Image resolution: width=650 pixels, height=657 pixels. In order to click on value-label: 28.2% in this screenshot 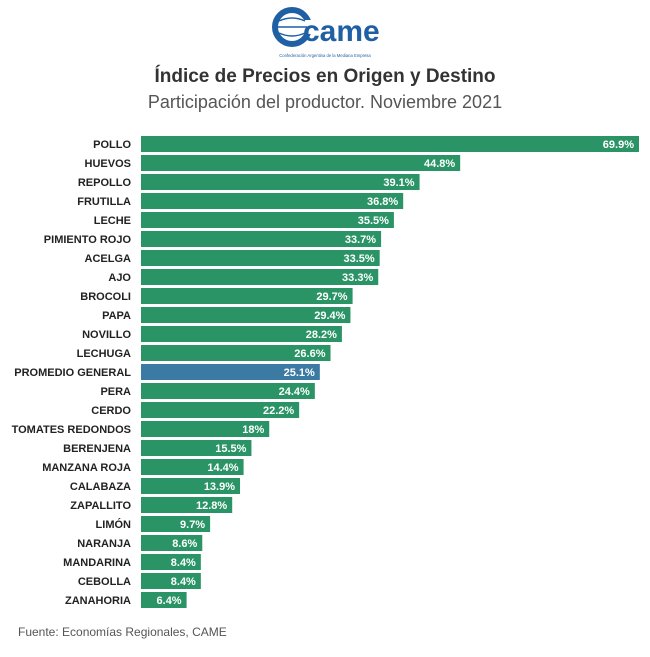, I will do `click(321, 335)`.